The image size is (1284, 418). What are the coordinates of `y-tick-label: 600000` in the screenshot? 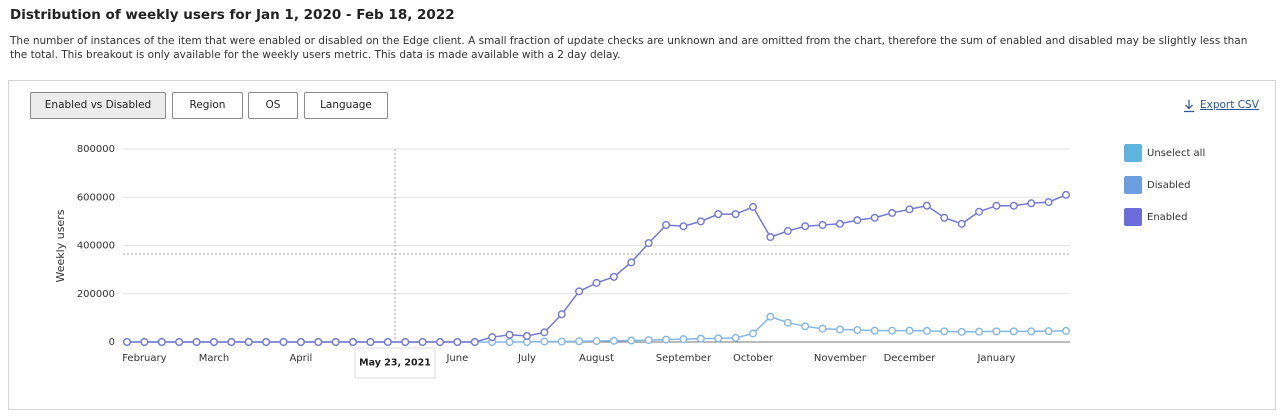 It's located at (96, 197).